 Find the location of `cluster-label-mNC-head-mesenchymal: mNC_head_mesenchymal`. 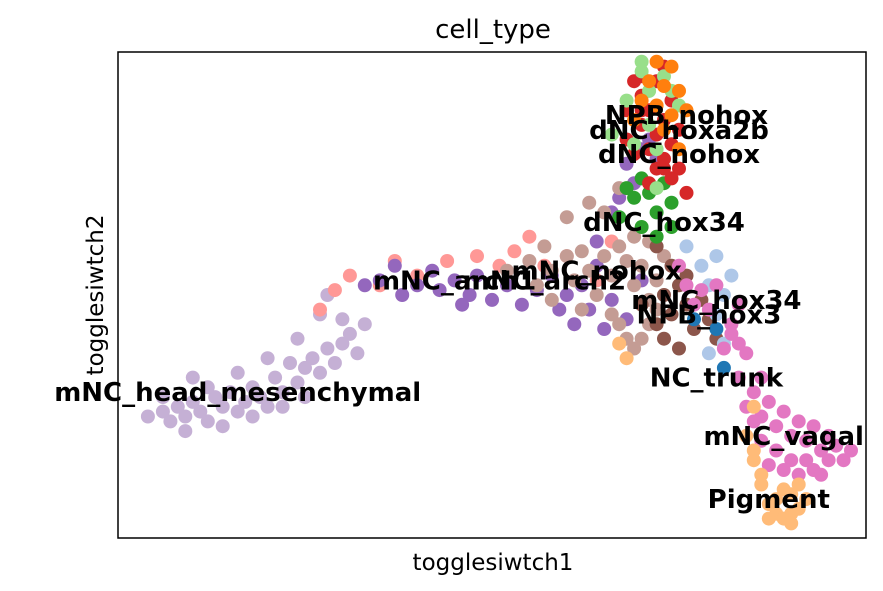

cluster-label-mNC-head-mesenchymal: mNC_head_mesenchymal is located at coordinates (237, 393).